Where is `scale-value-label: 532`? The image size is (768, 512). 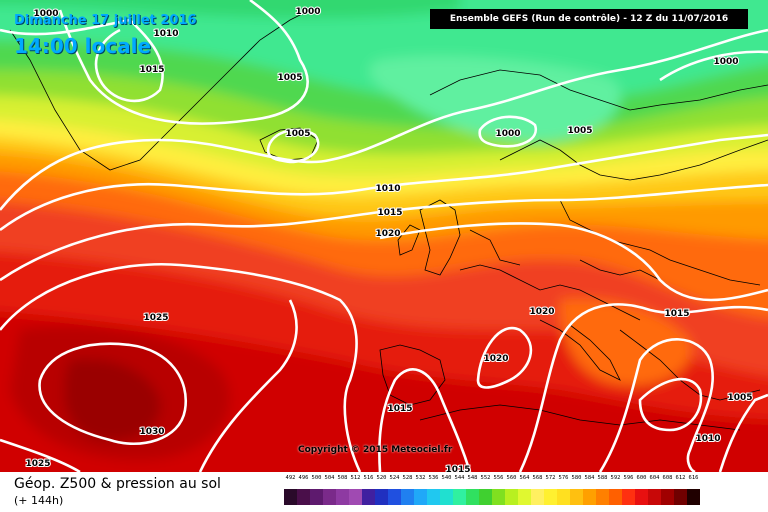
scale-value-label: 532 is located at coordinates (420, 478).